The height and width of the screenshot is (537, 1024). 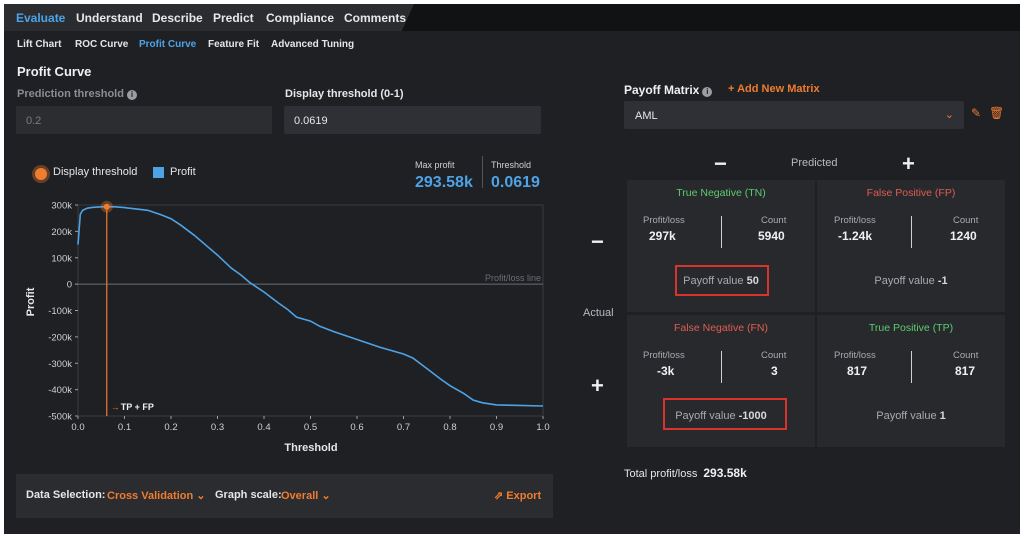 What do you see at coordinates (513, 278) in the screenshot?
I see `profit-loss-line-label: Profit/loss line` at bounding box center [513, 278].